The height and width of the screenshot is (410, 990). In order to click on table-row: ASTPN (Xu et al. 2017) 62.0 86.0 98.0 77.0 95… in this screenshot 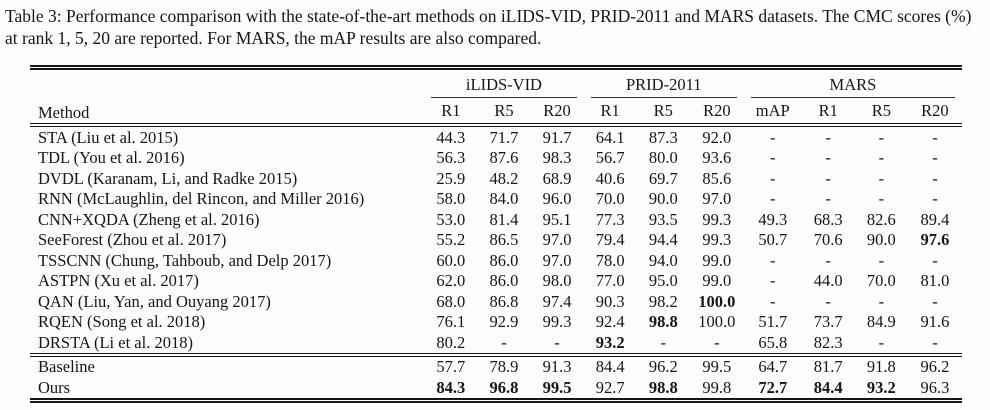, I will do `click(496, 281)`.